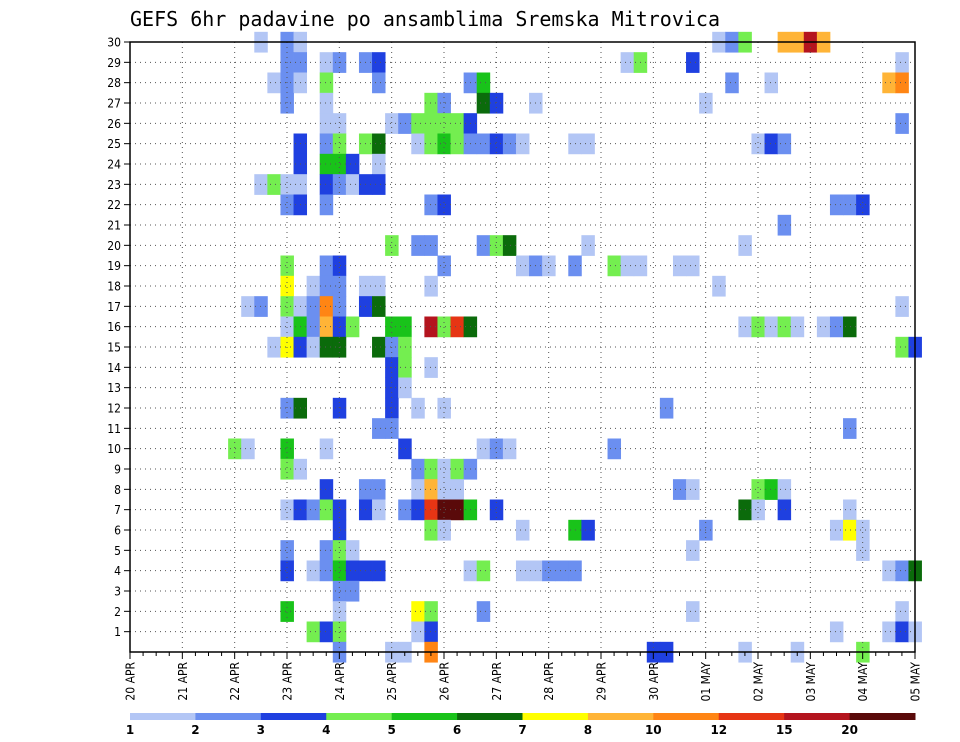 This screenshot has width=960, height=742. Describe the element at coordinates (114, 388) in the screenshot. I see `y-tick-label: 13` at that location.